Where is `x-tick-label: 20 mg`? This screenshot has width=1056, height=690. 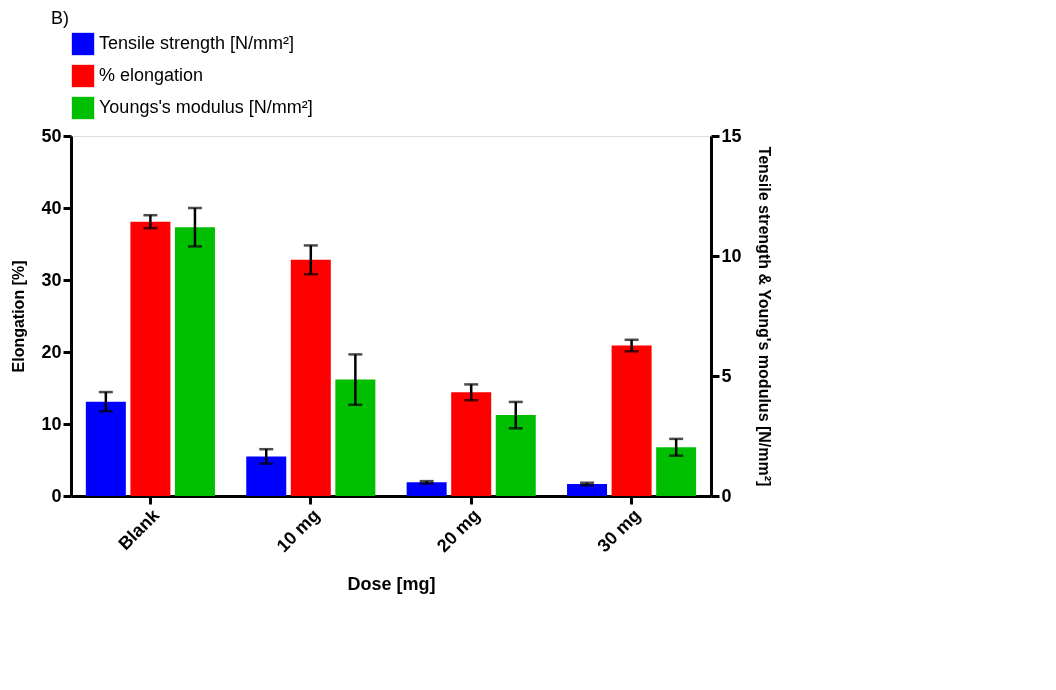
x-tick-label: 20 mg is located at coordinates (458, 531).